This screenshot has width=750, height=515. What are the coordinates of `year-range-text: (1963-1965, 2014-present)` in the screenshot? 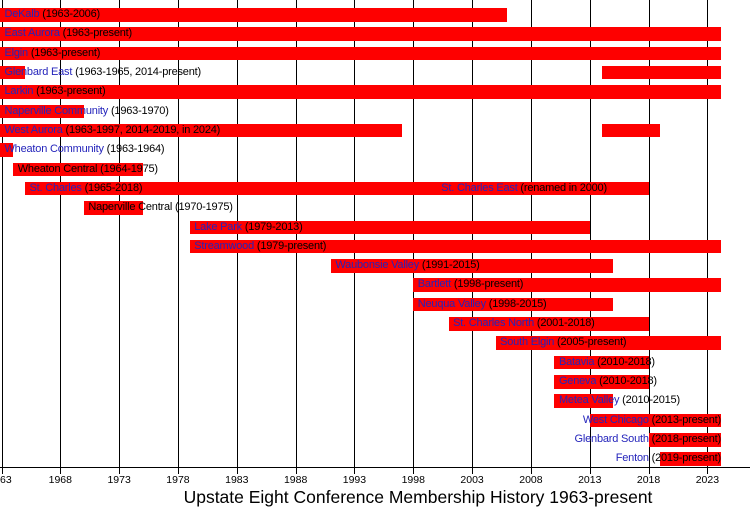 It's located at (136, 71).